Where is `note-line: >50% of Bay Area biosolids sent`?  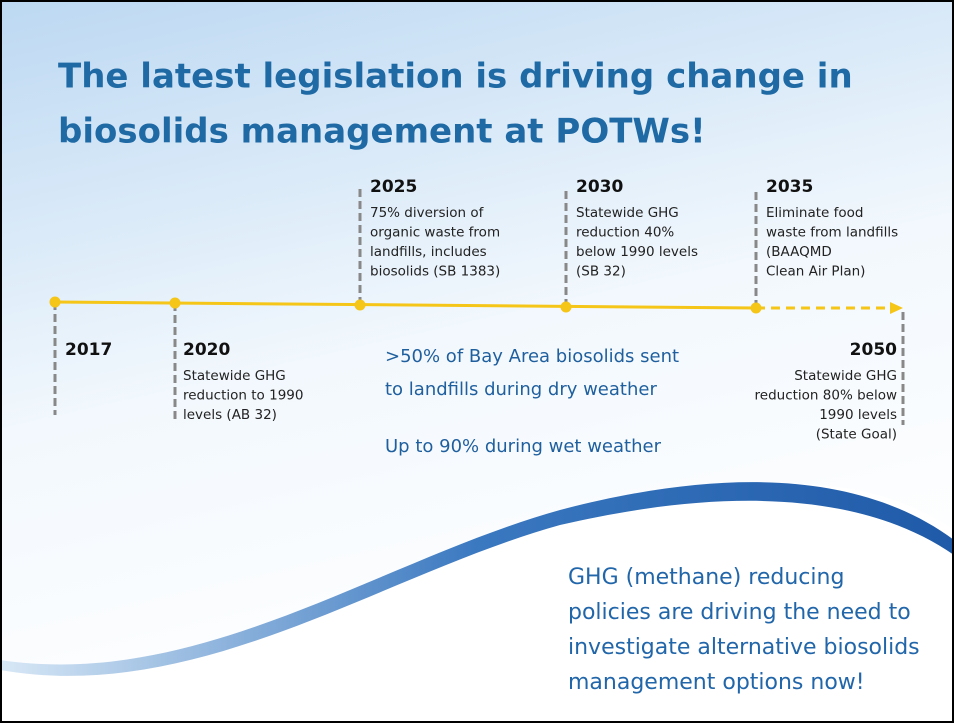
note-line: >50% of Bay Area biosolids sent is located at coordinates (532, 356).